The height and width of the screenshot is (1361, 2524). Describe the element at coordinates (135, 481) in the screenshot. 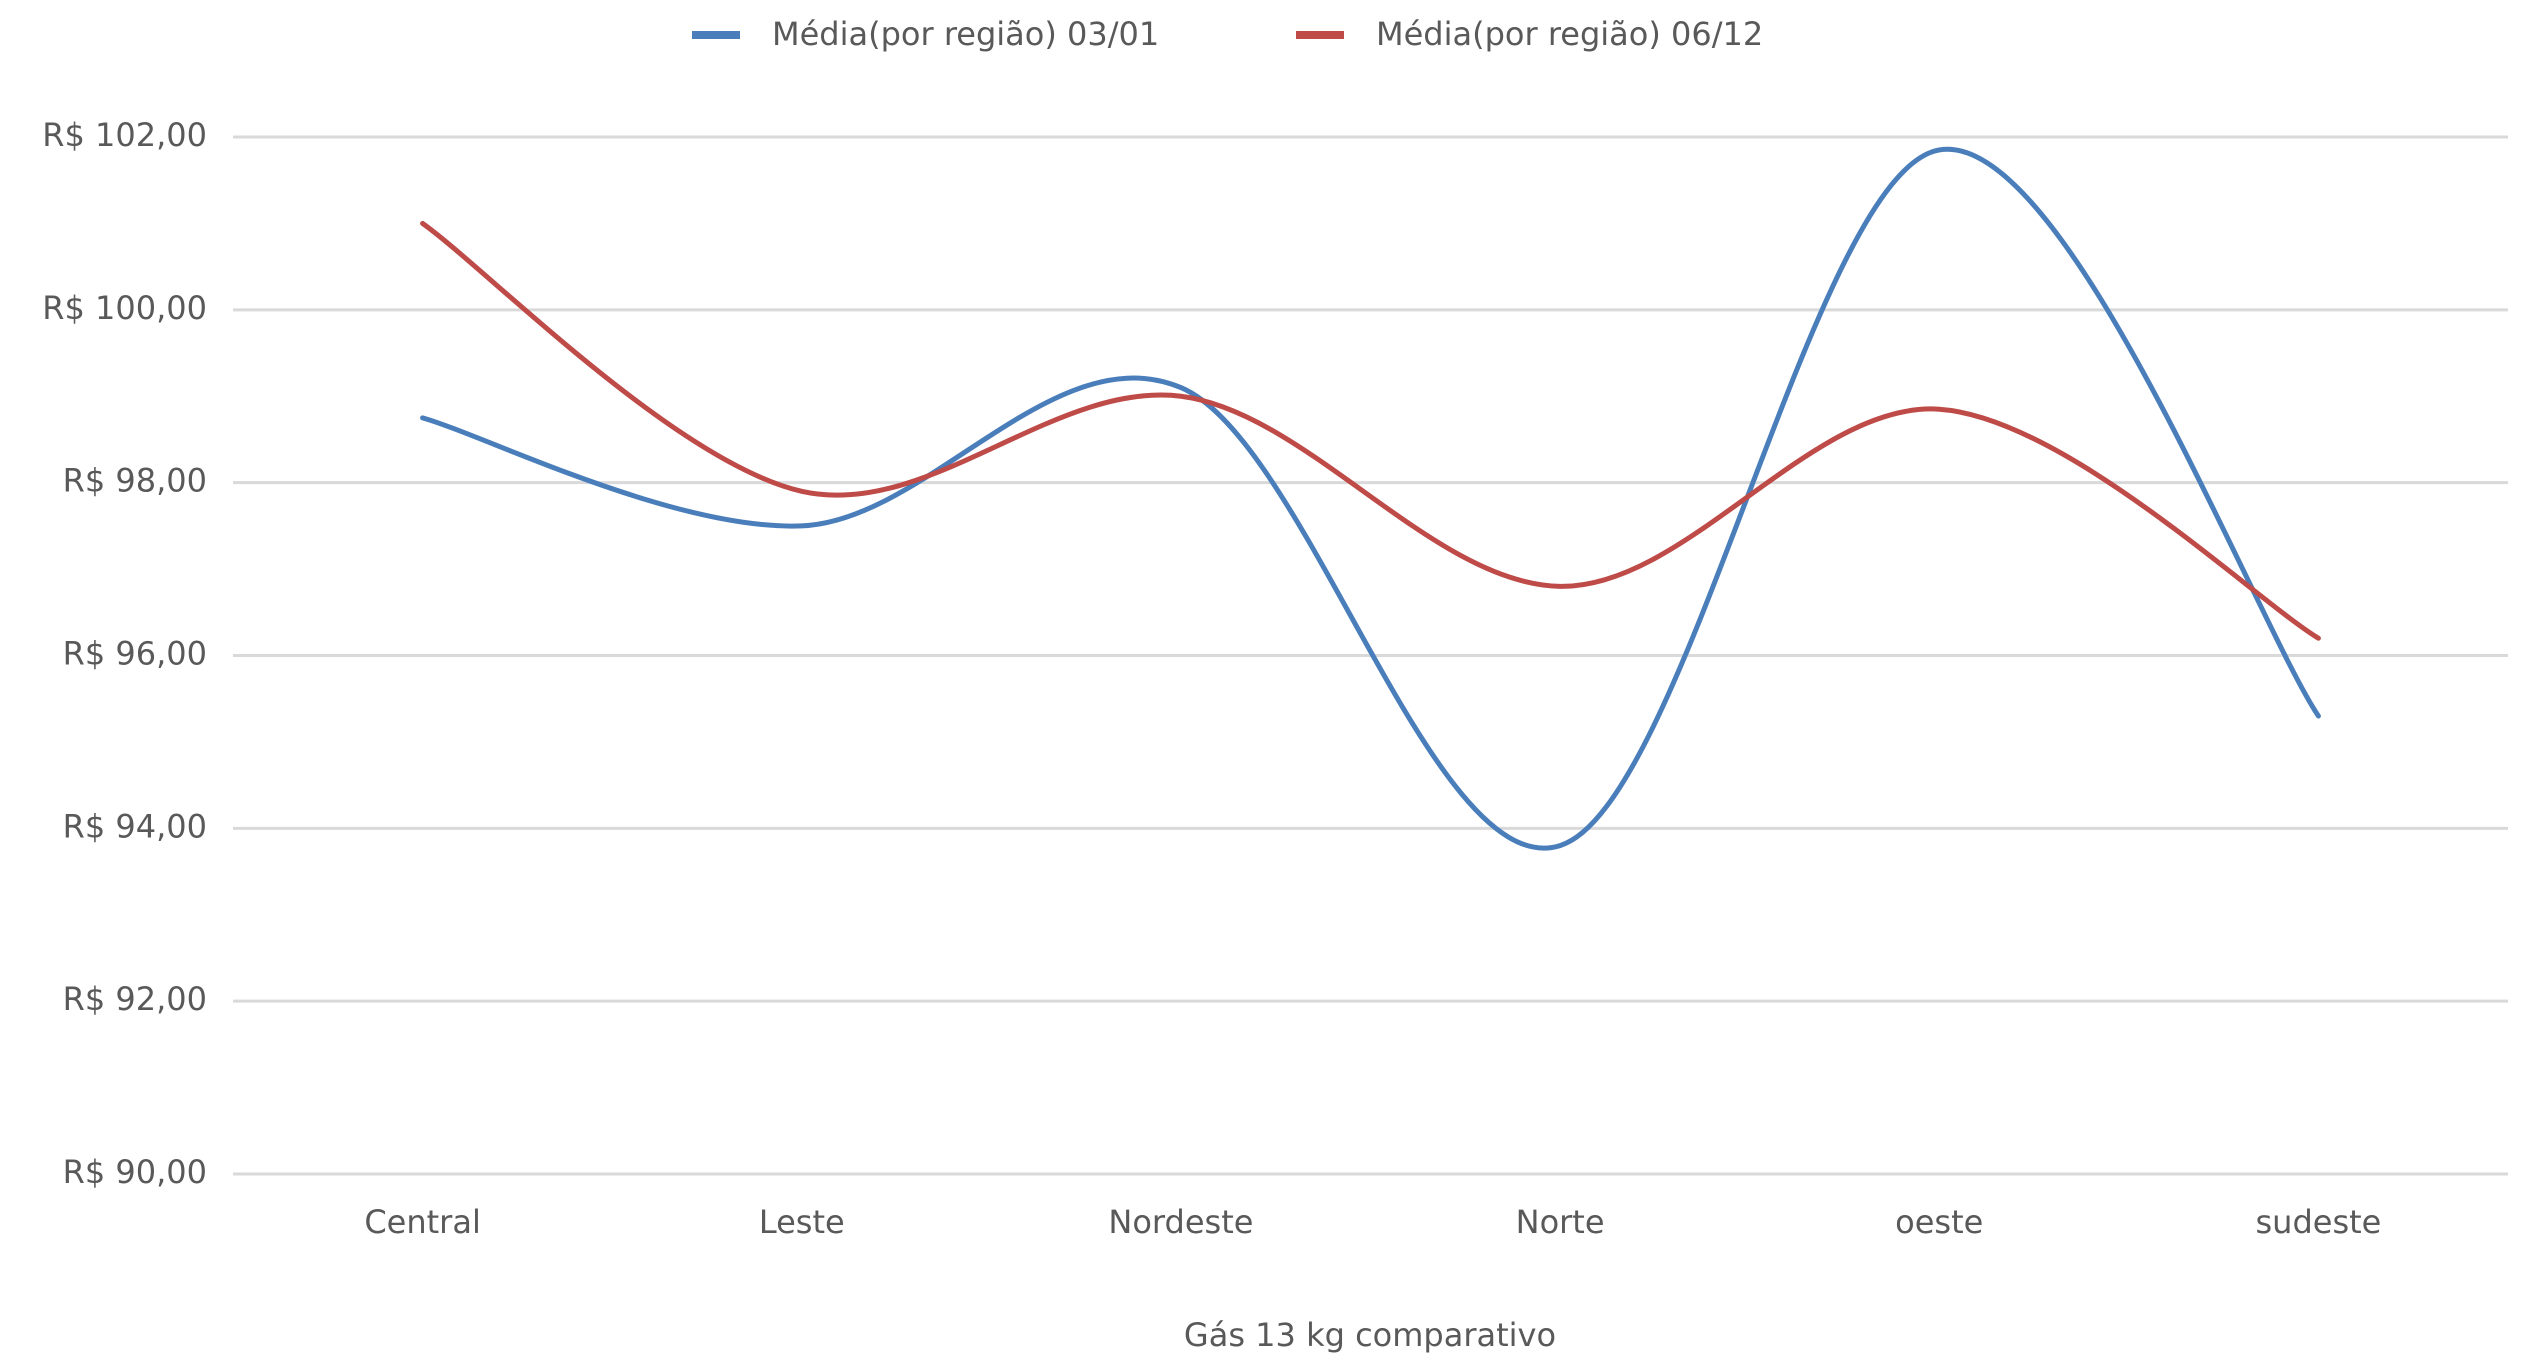

I see `y-tick-label: R$ 98,00` at that location.